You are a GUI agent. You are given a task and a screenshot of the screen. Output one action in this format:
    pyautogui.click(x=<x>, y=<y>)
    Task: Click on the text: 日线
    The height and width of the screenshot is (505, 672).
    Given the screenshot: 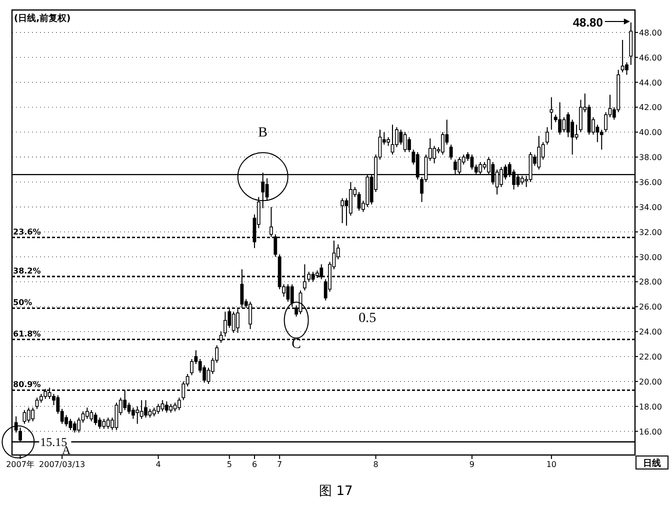 What is the action you would take?
    pyautogui.click(x=652, y=463)
    